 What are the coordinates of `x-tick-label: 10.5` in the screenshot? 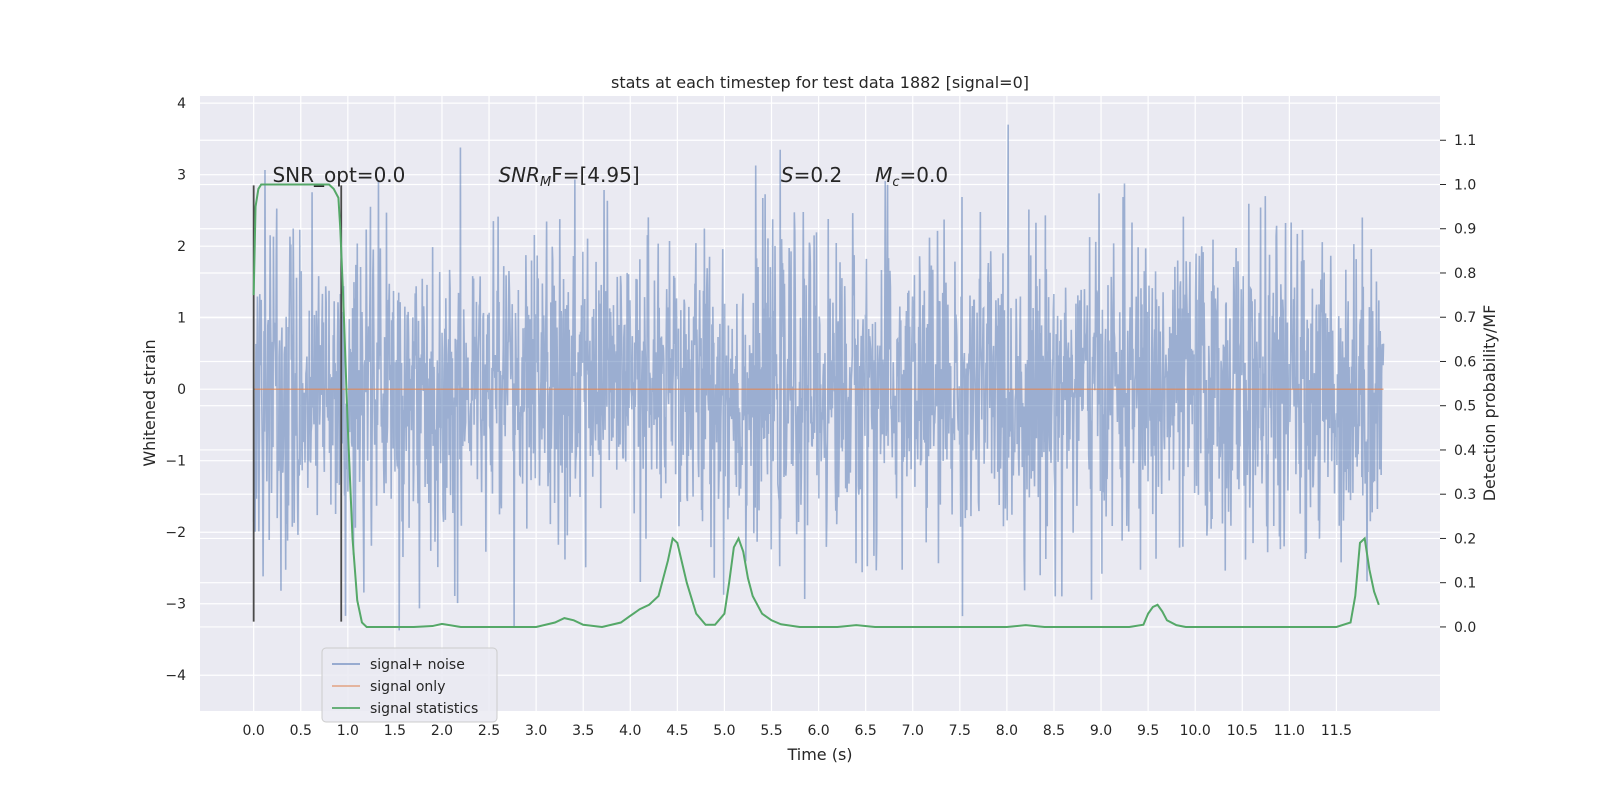 It's located at (1242, 731).